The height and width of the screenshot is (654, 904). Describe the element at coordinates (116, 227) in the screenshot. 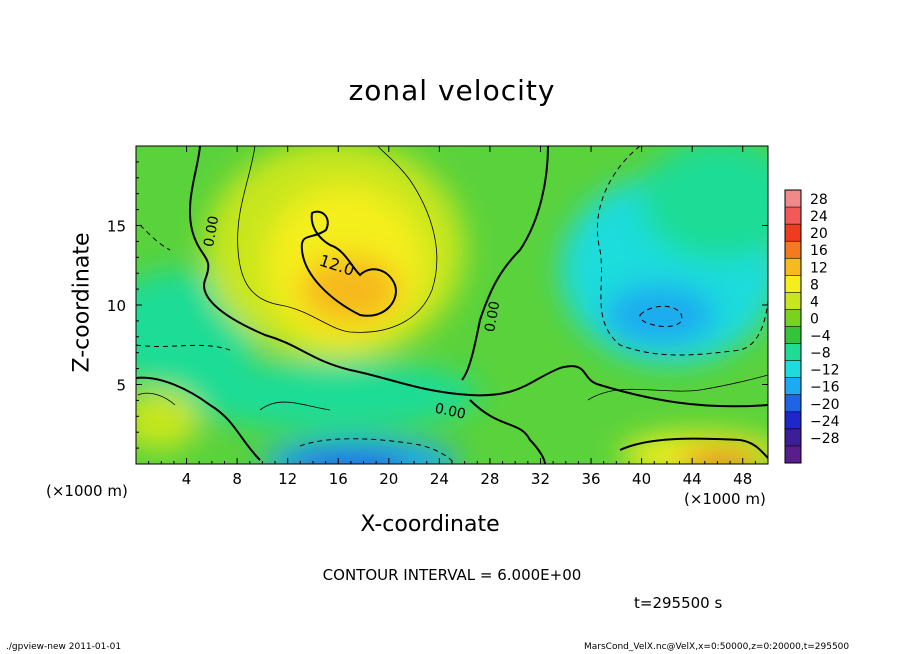

I see `y-tick-label: 15` at that location.